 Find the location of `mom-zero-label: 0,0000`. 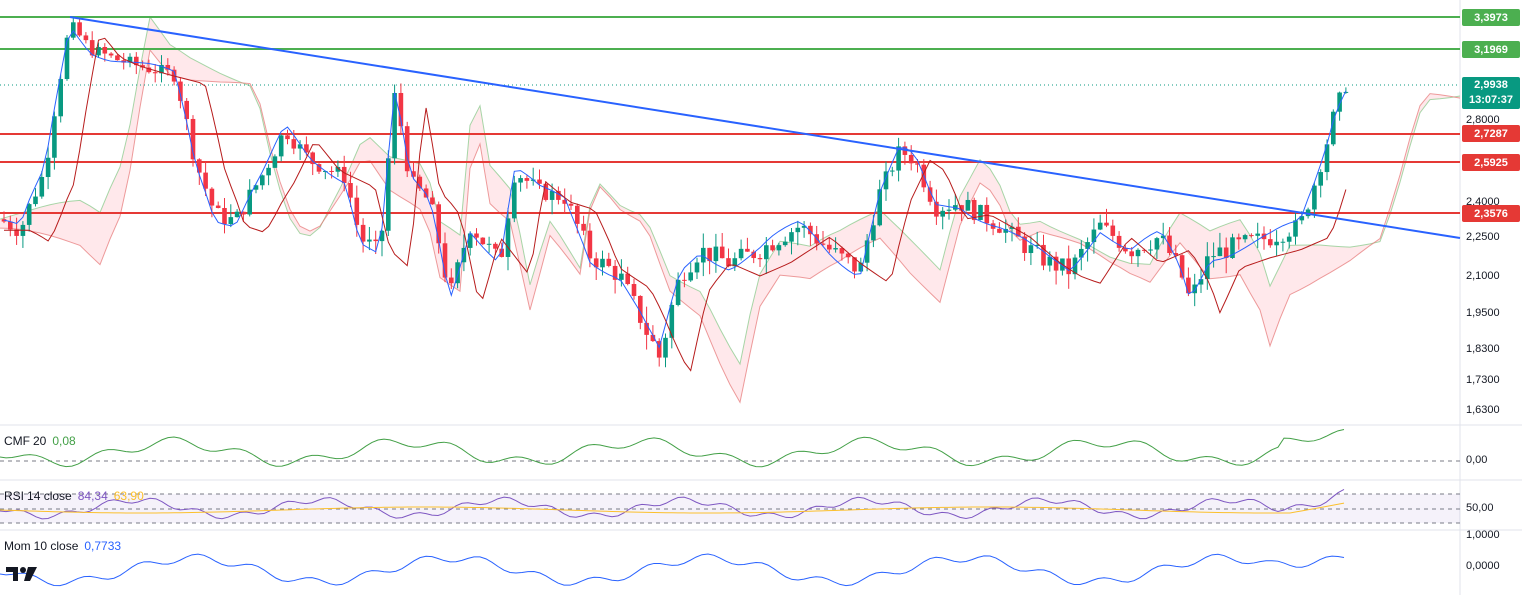

mom-zero-label: 0,0000 is located at coordinates (1483, 566).